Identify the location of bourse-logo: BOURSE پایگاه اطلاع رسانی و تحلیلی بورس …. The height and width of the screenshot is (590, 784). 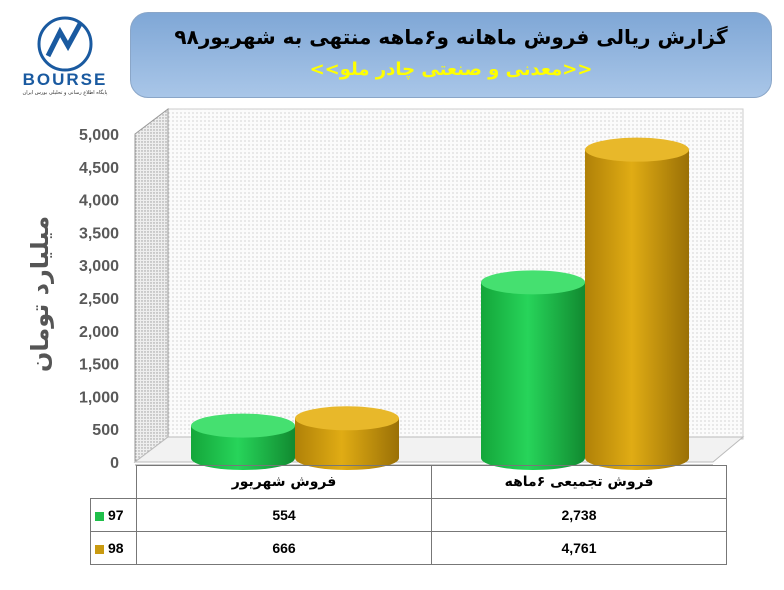
(65, 54).